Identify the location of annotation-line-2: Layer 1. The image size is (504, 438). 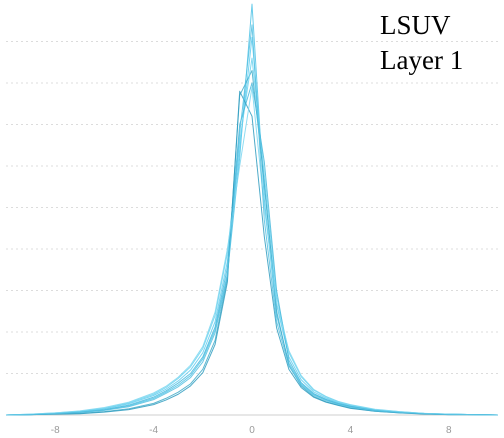
(421, 60).